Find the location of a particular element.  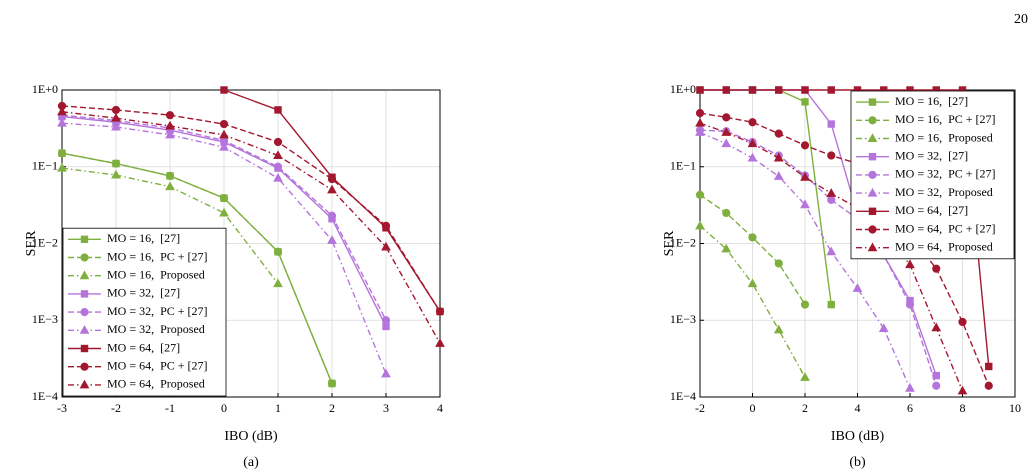

legend-label: MO = 32, Proposed is located at coordinates (944, 192).